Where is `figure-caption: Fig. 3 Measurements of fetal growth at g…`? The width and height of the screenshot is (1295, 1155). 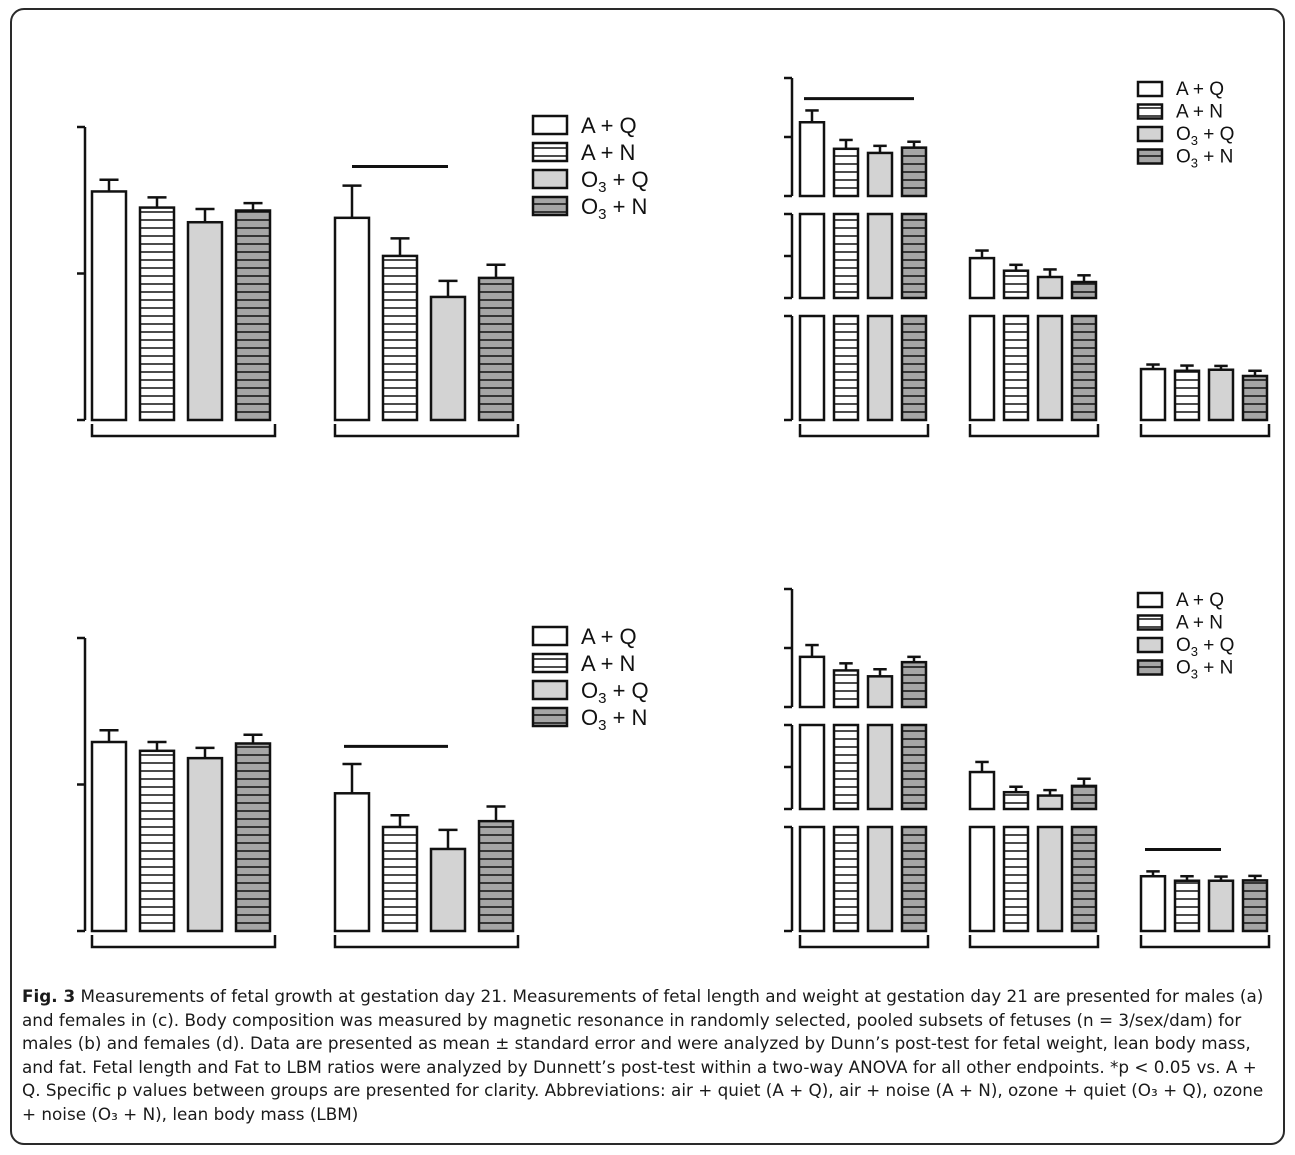 figure-caption: Fig. 3 Measurements of fetal growth at g… is located at coordinates (646, 1055).